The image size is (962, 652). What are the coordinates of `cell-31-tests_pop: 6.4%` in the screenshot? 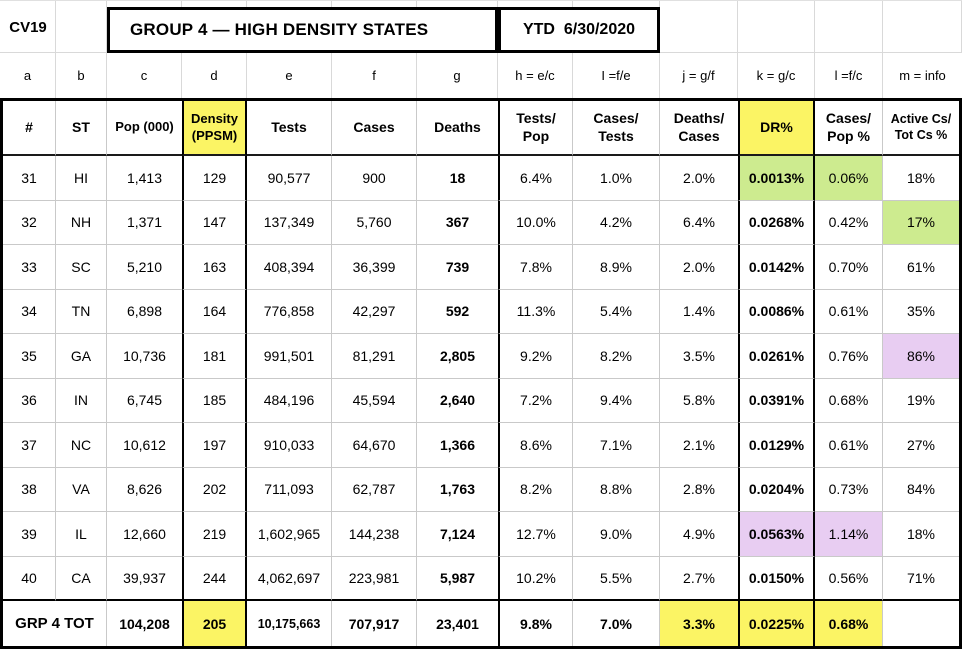 It's located at (535, 178).